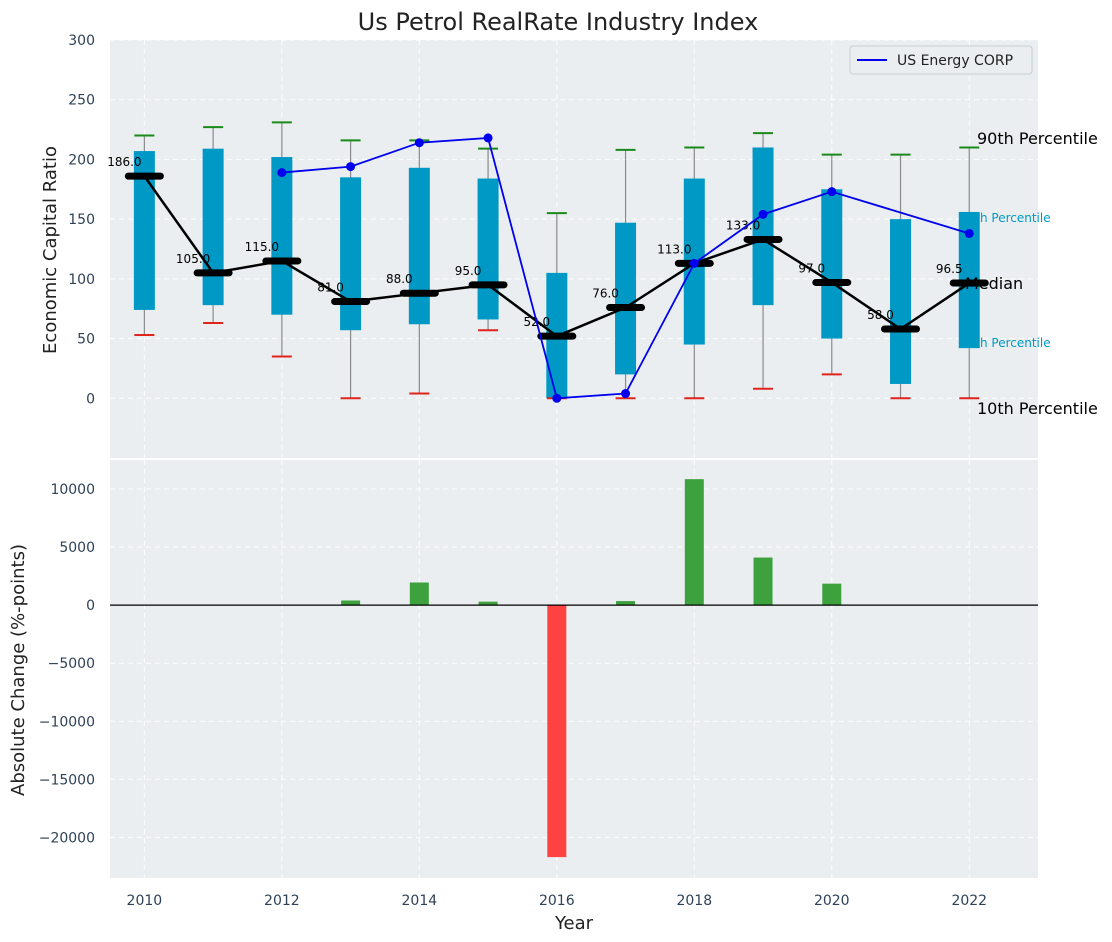 The image size is (1112, 942). Describe the element at coordinates (351, 254) in the screenshot. I see `box-2013` at that location.